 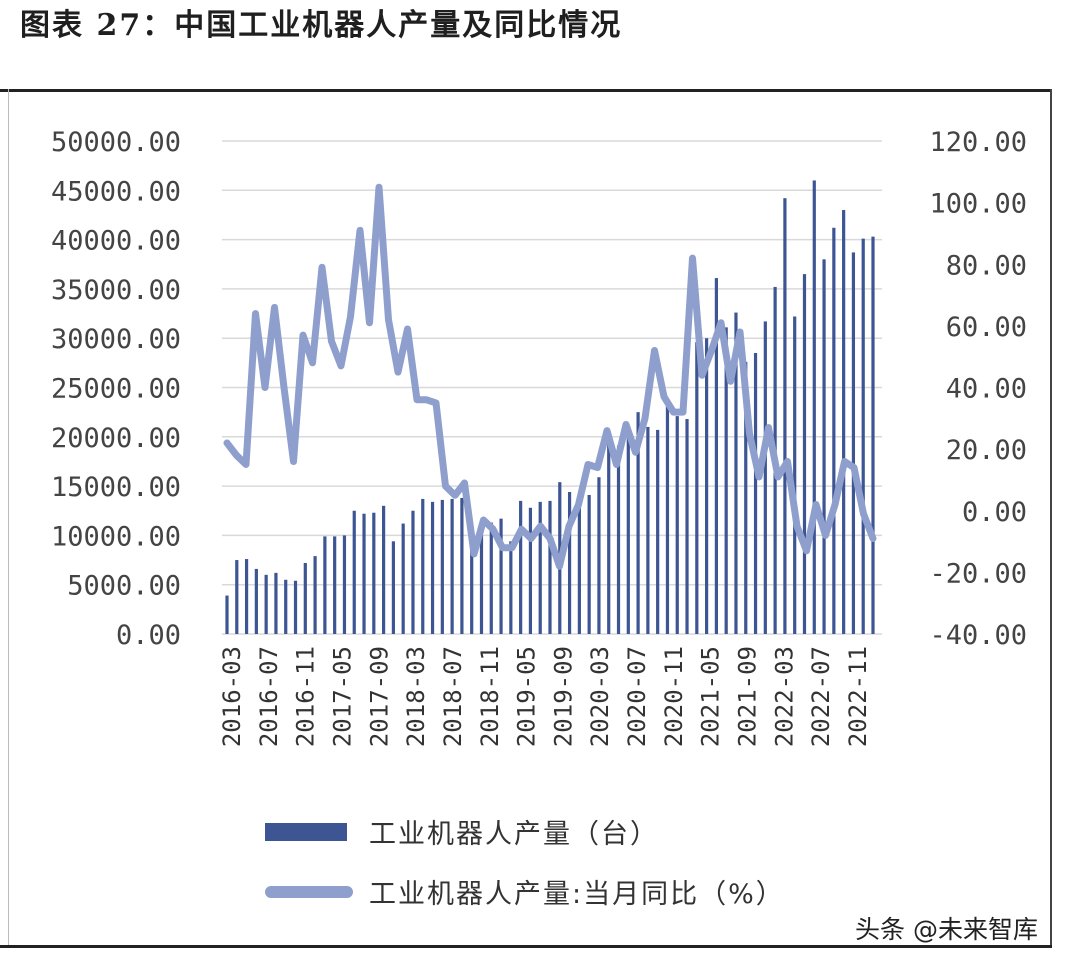 I want to click on y-left-tick-label: 5000.00, so click(x=124, y=586).